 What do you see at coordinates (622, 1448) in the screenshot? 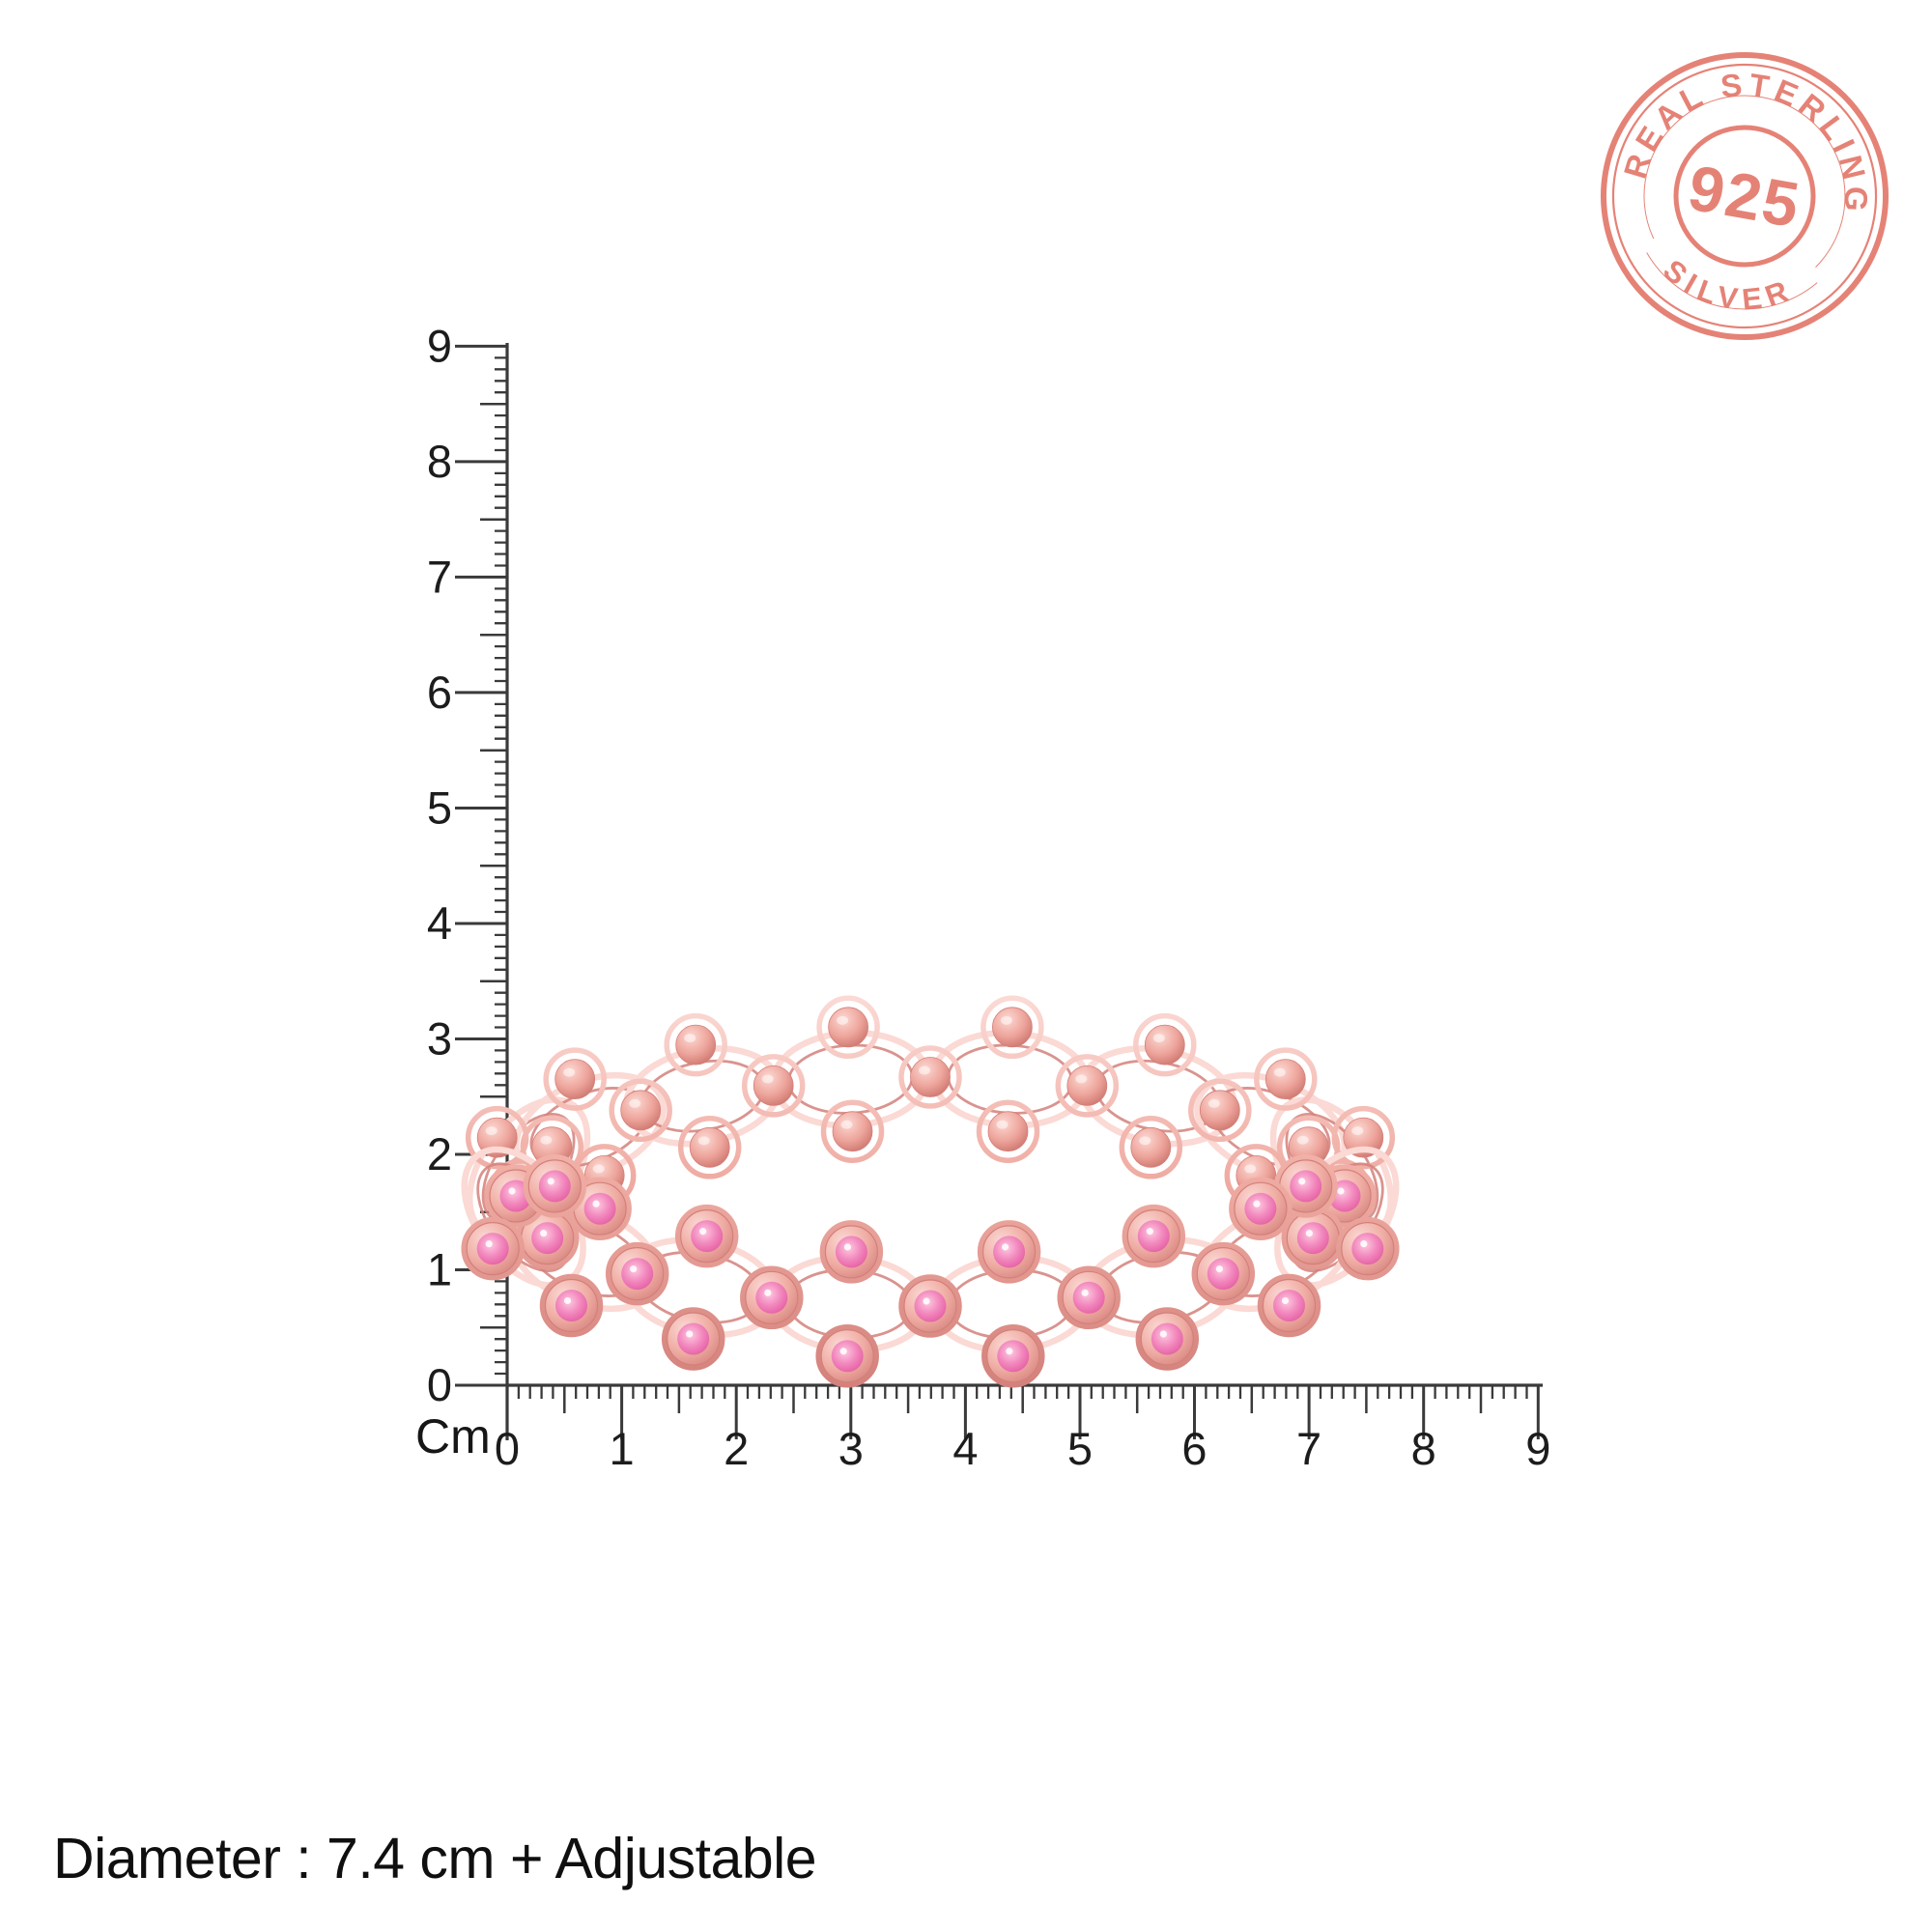
I see `horizontal-ruler-label: 1` at bounding box center [622, 1448].